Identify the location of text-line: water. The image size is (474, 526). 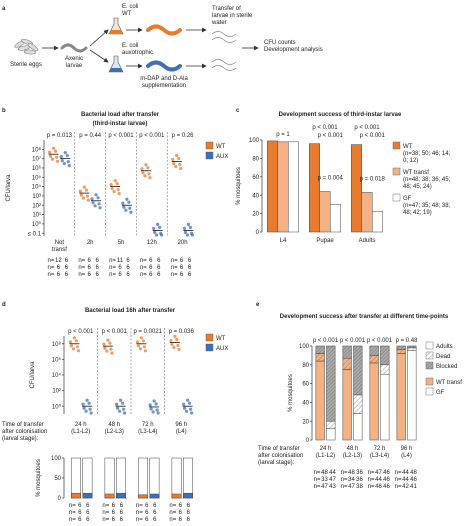
(219, 23).